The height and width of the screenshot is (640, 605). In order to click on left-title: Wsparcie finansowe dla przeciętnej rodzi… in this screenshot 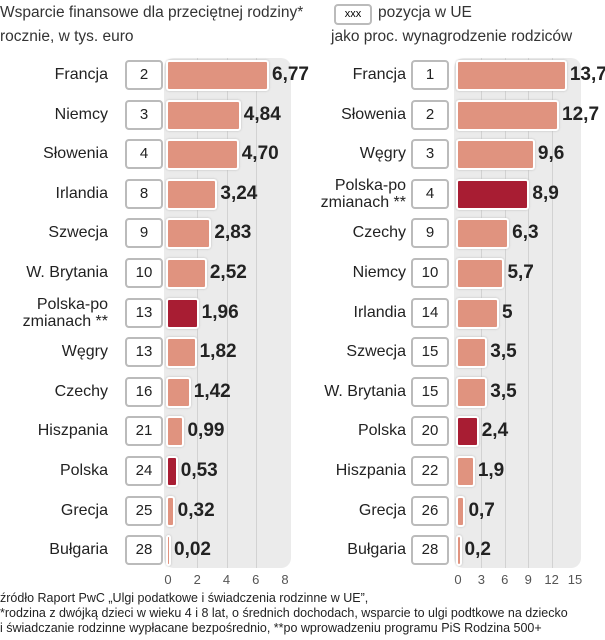, I will do `click(152, 12)`.